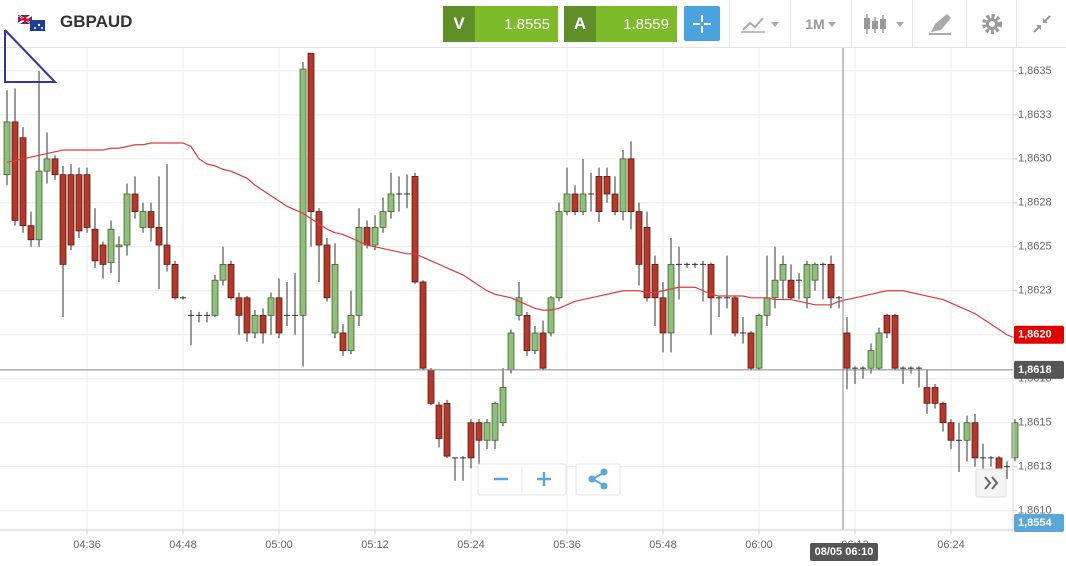  Describe the element at coordinates (1035, 423) in the screenshot. I see `y-tick-label: 1,8615` at that location.